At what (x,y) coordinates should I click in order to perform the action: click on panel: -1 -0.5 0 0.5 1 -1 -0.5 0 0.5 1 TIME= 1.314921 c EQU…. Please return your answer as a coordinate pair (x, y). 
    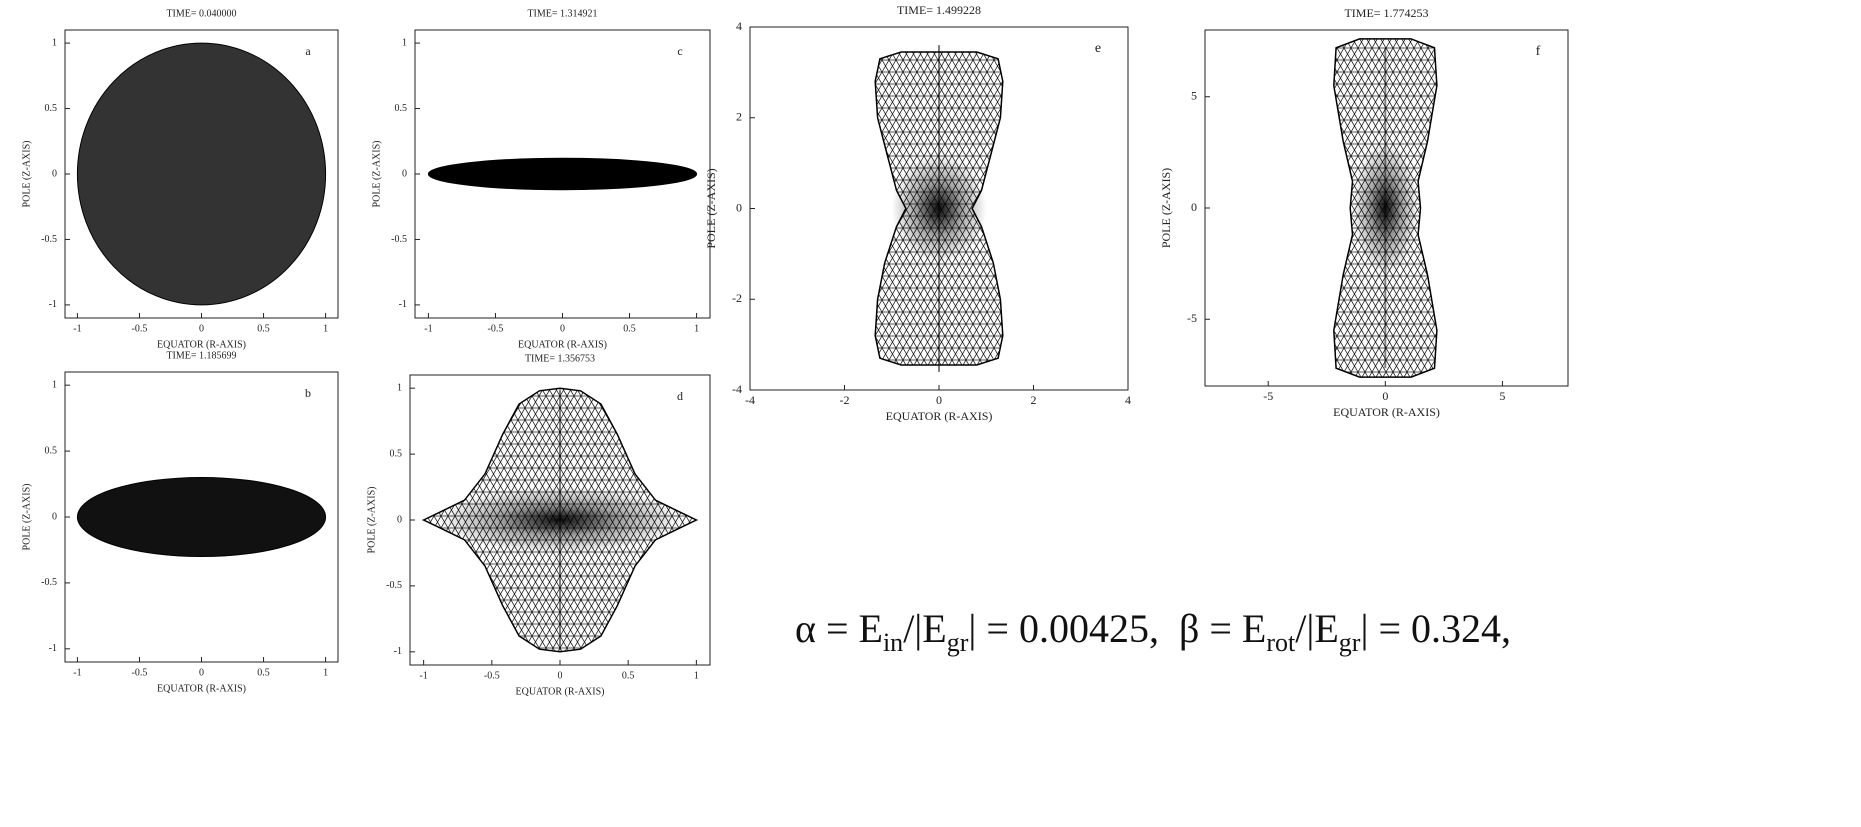
    Looking at the image, I should click on (541, 179).